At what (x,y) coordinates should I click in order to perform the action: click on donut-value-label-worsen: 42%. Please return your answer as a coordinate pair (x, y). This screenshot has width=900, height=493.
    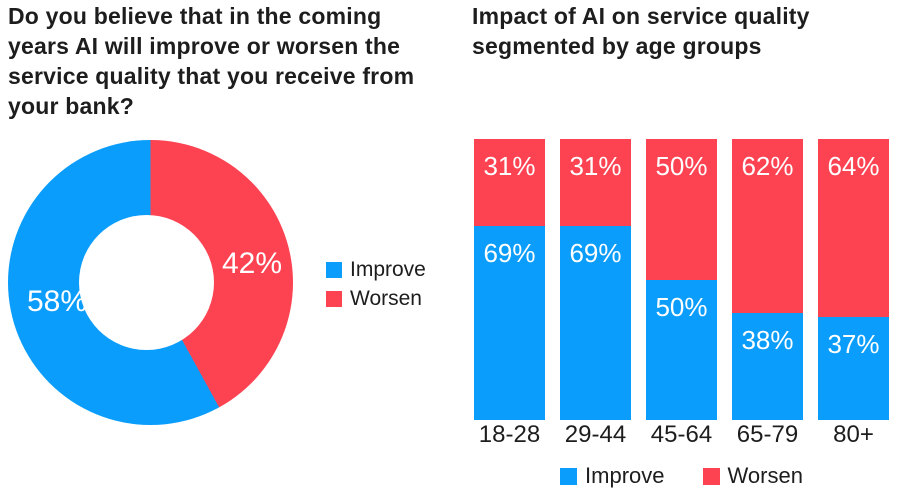
    Looking at the image, I should click on (252, 263).